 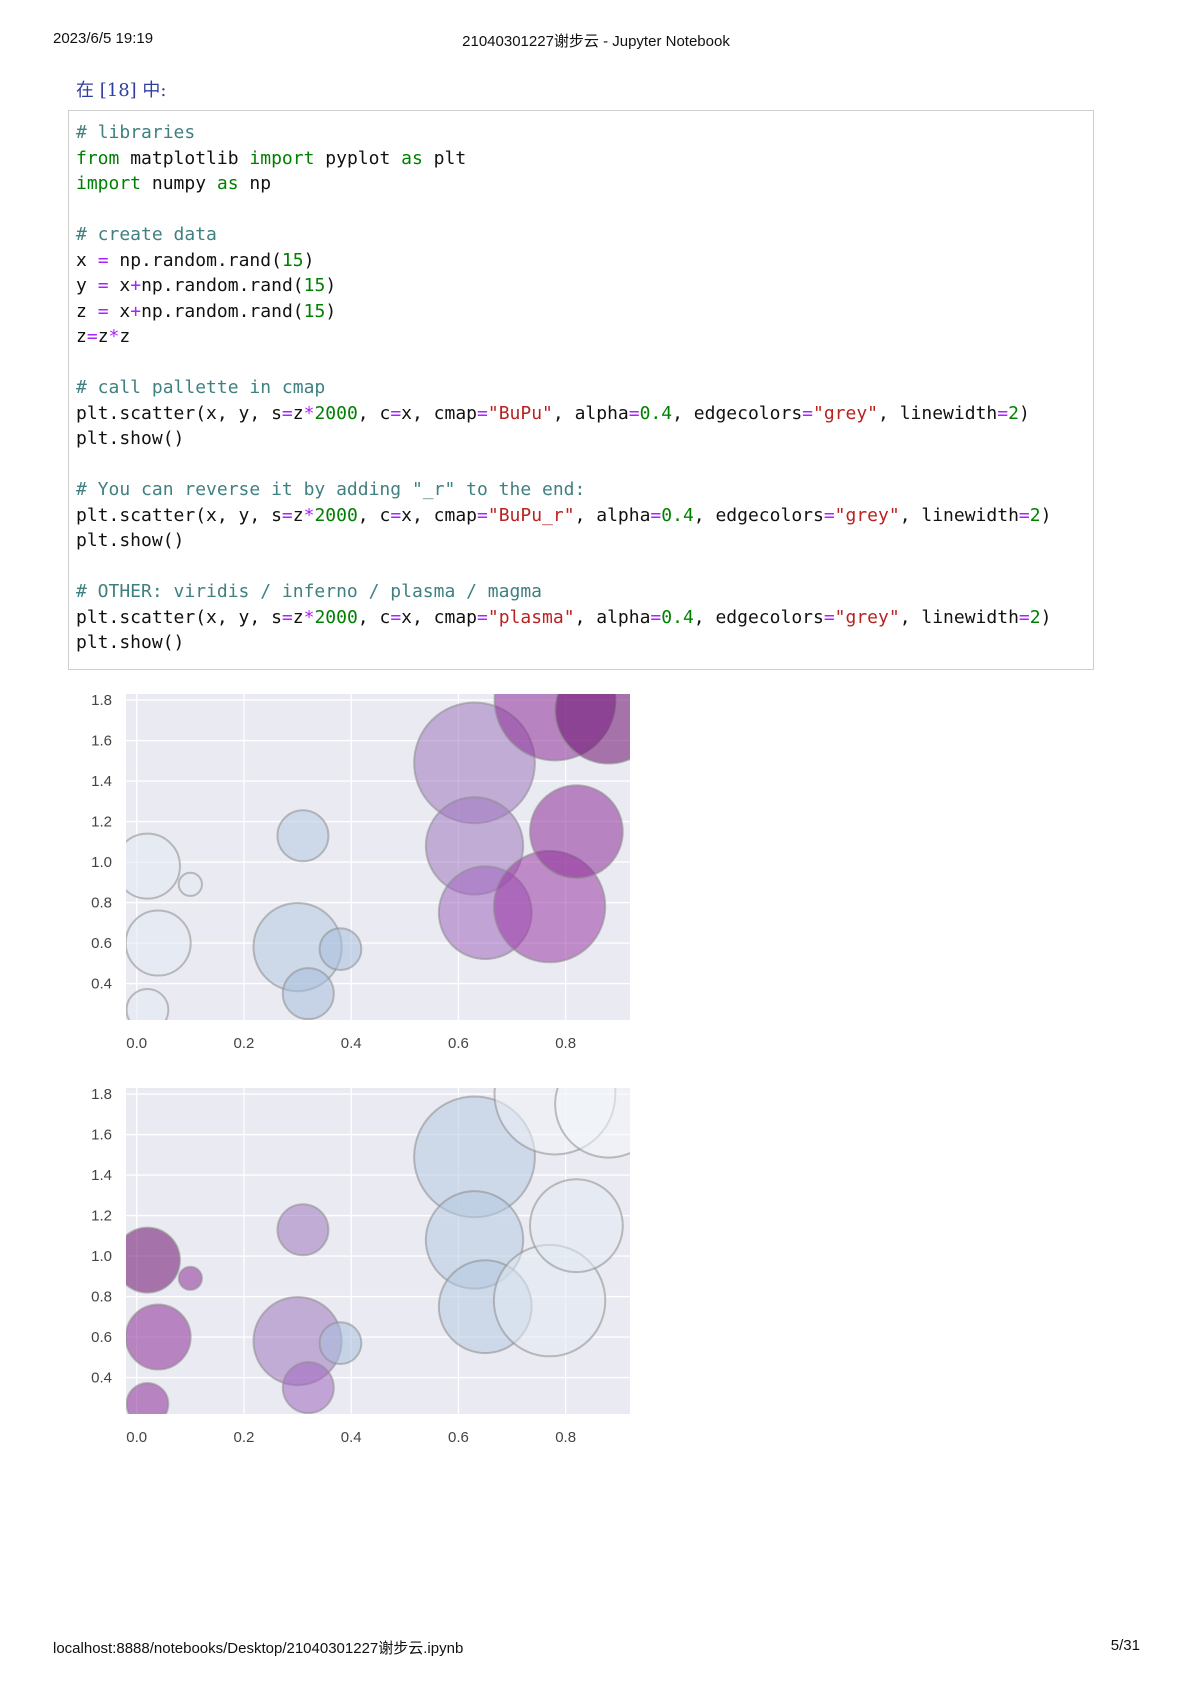 What do you see at coordinates (195, 260) in the screenshot?
I see `code-line: x = np.random.rand(15)` at bounding box center [195, 260].